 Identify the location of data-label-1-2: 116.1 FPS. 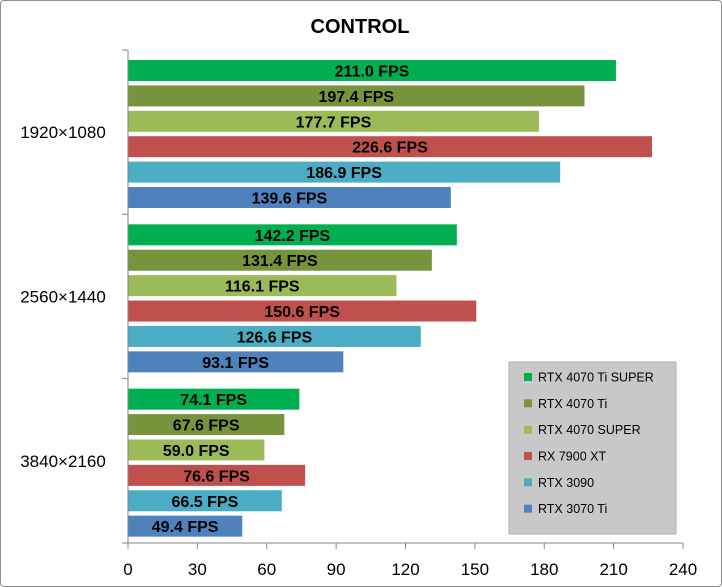
(262, 287).